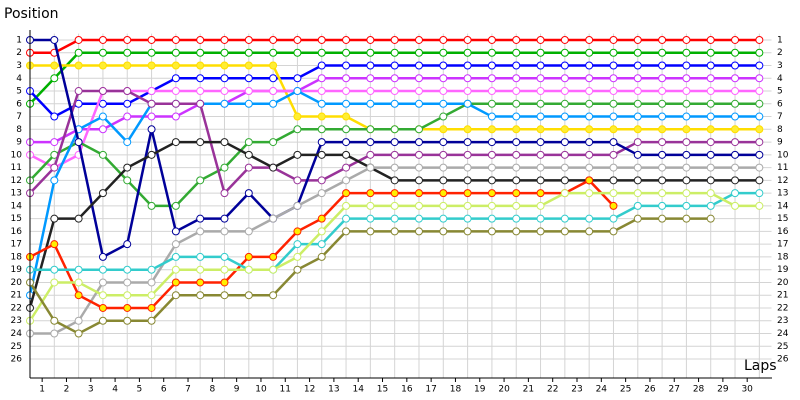 Image resolution: width=800 pixels, height=400 pixels. I want to click on x-tick-label: 7, so click(188, 390).